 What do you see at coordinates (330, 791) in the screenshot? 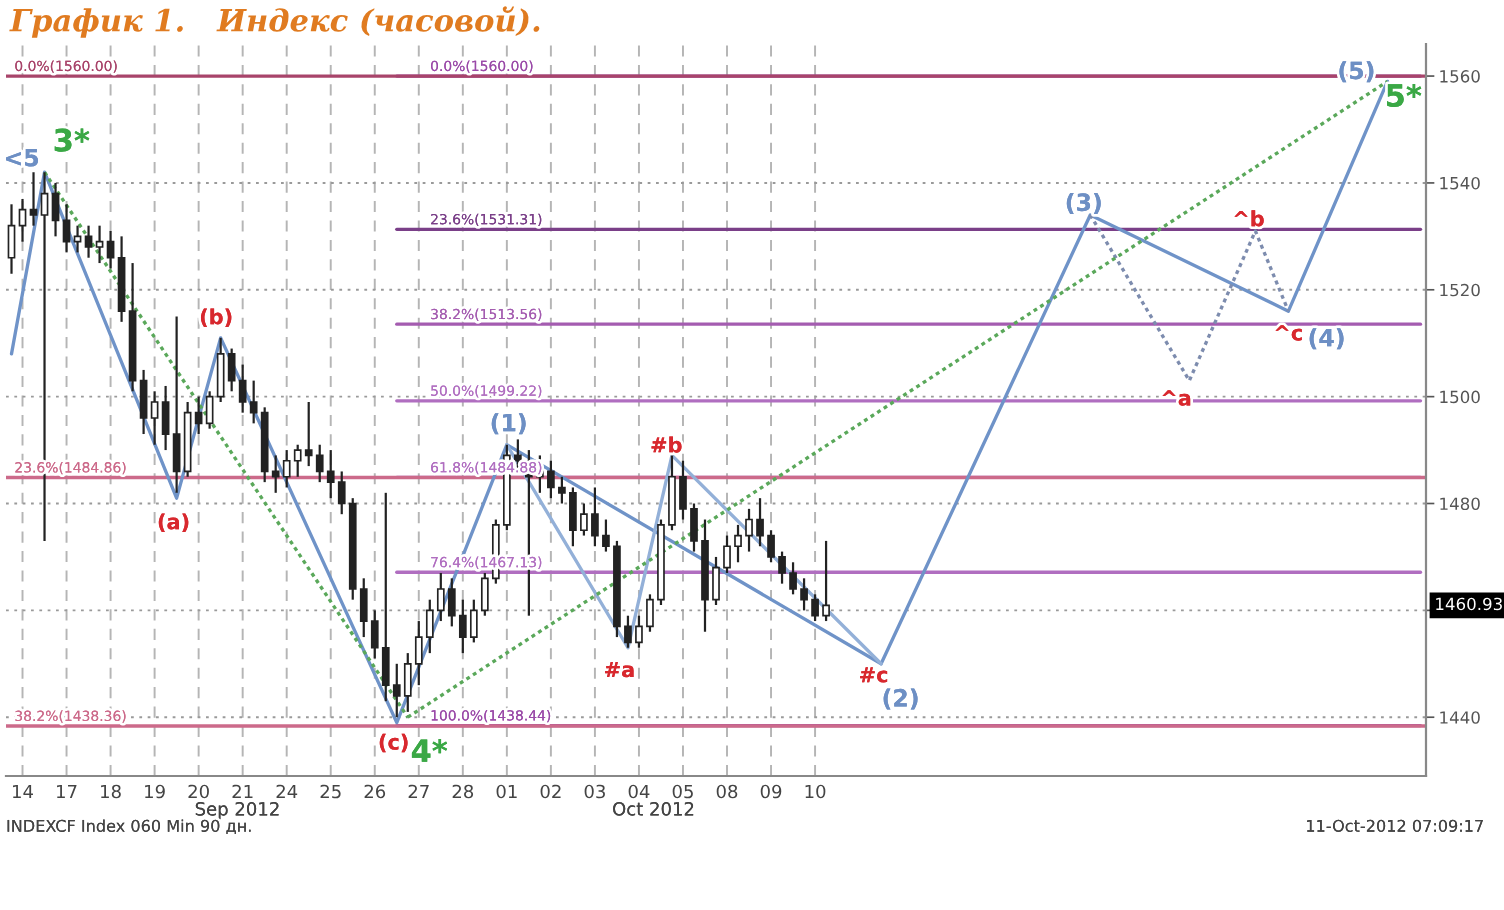
I see `x-tick-label: 25` at bounding box center [330, 791].